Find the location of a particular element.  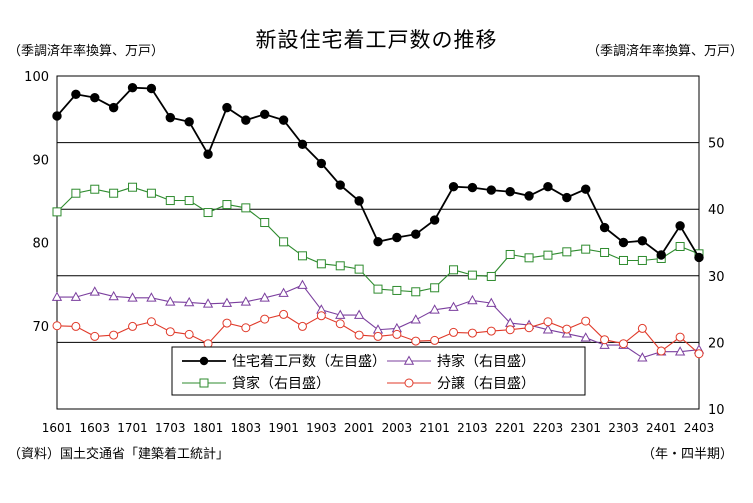

y-right-tick-label: 10 is located at coordinates (716, 410).